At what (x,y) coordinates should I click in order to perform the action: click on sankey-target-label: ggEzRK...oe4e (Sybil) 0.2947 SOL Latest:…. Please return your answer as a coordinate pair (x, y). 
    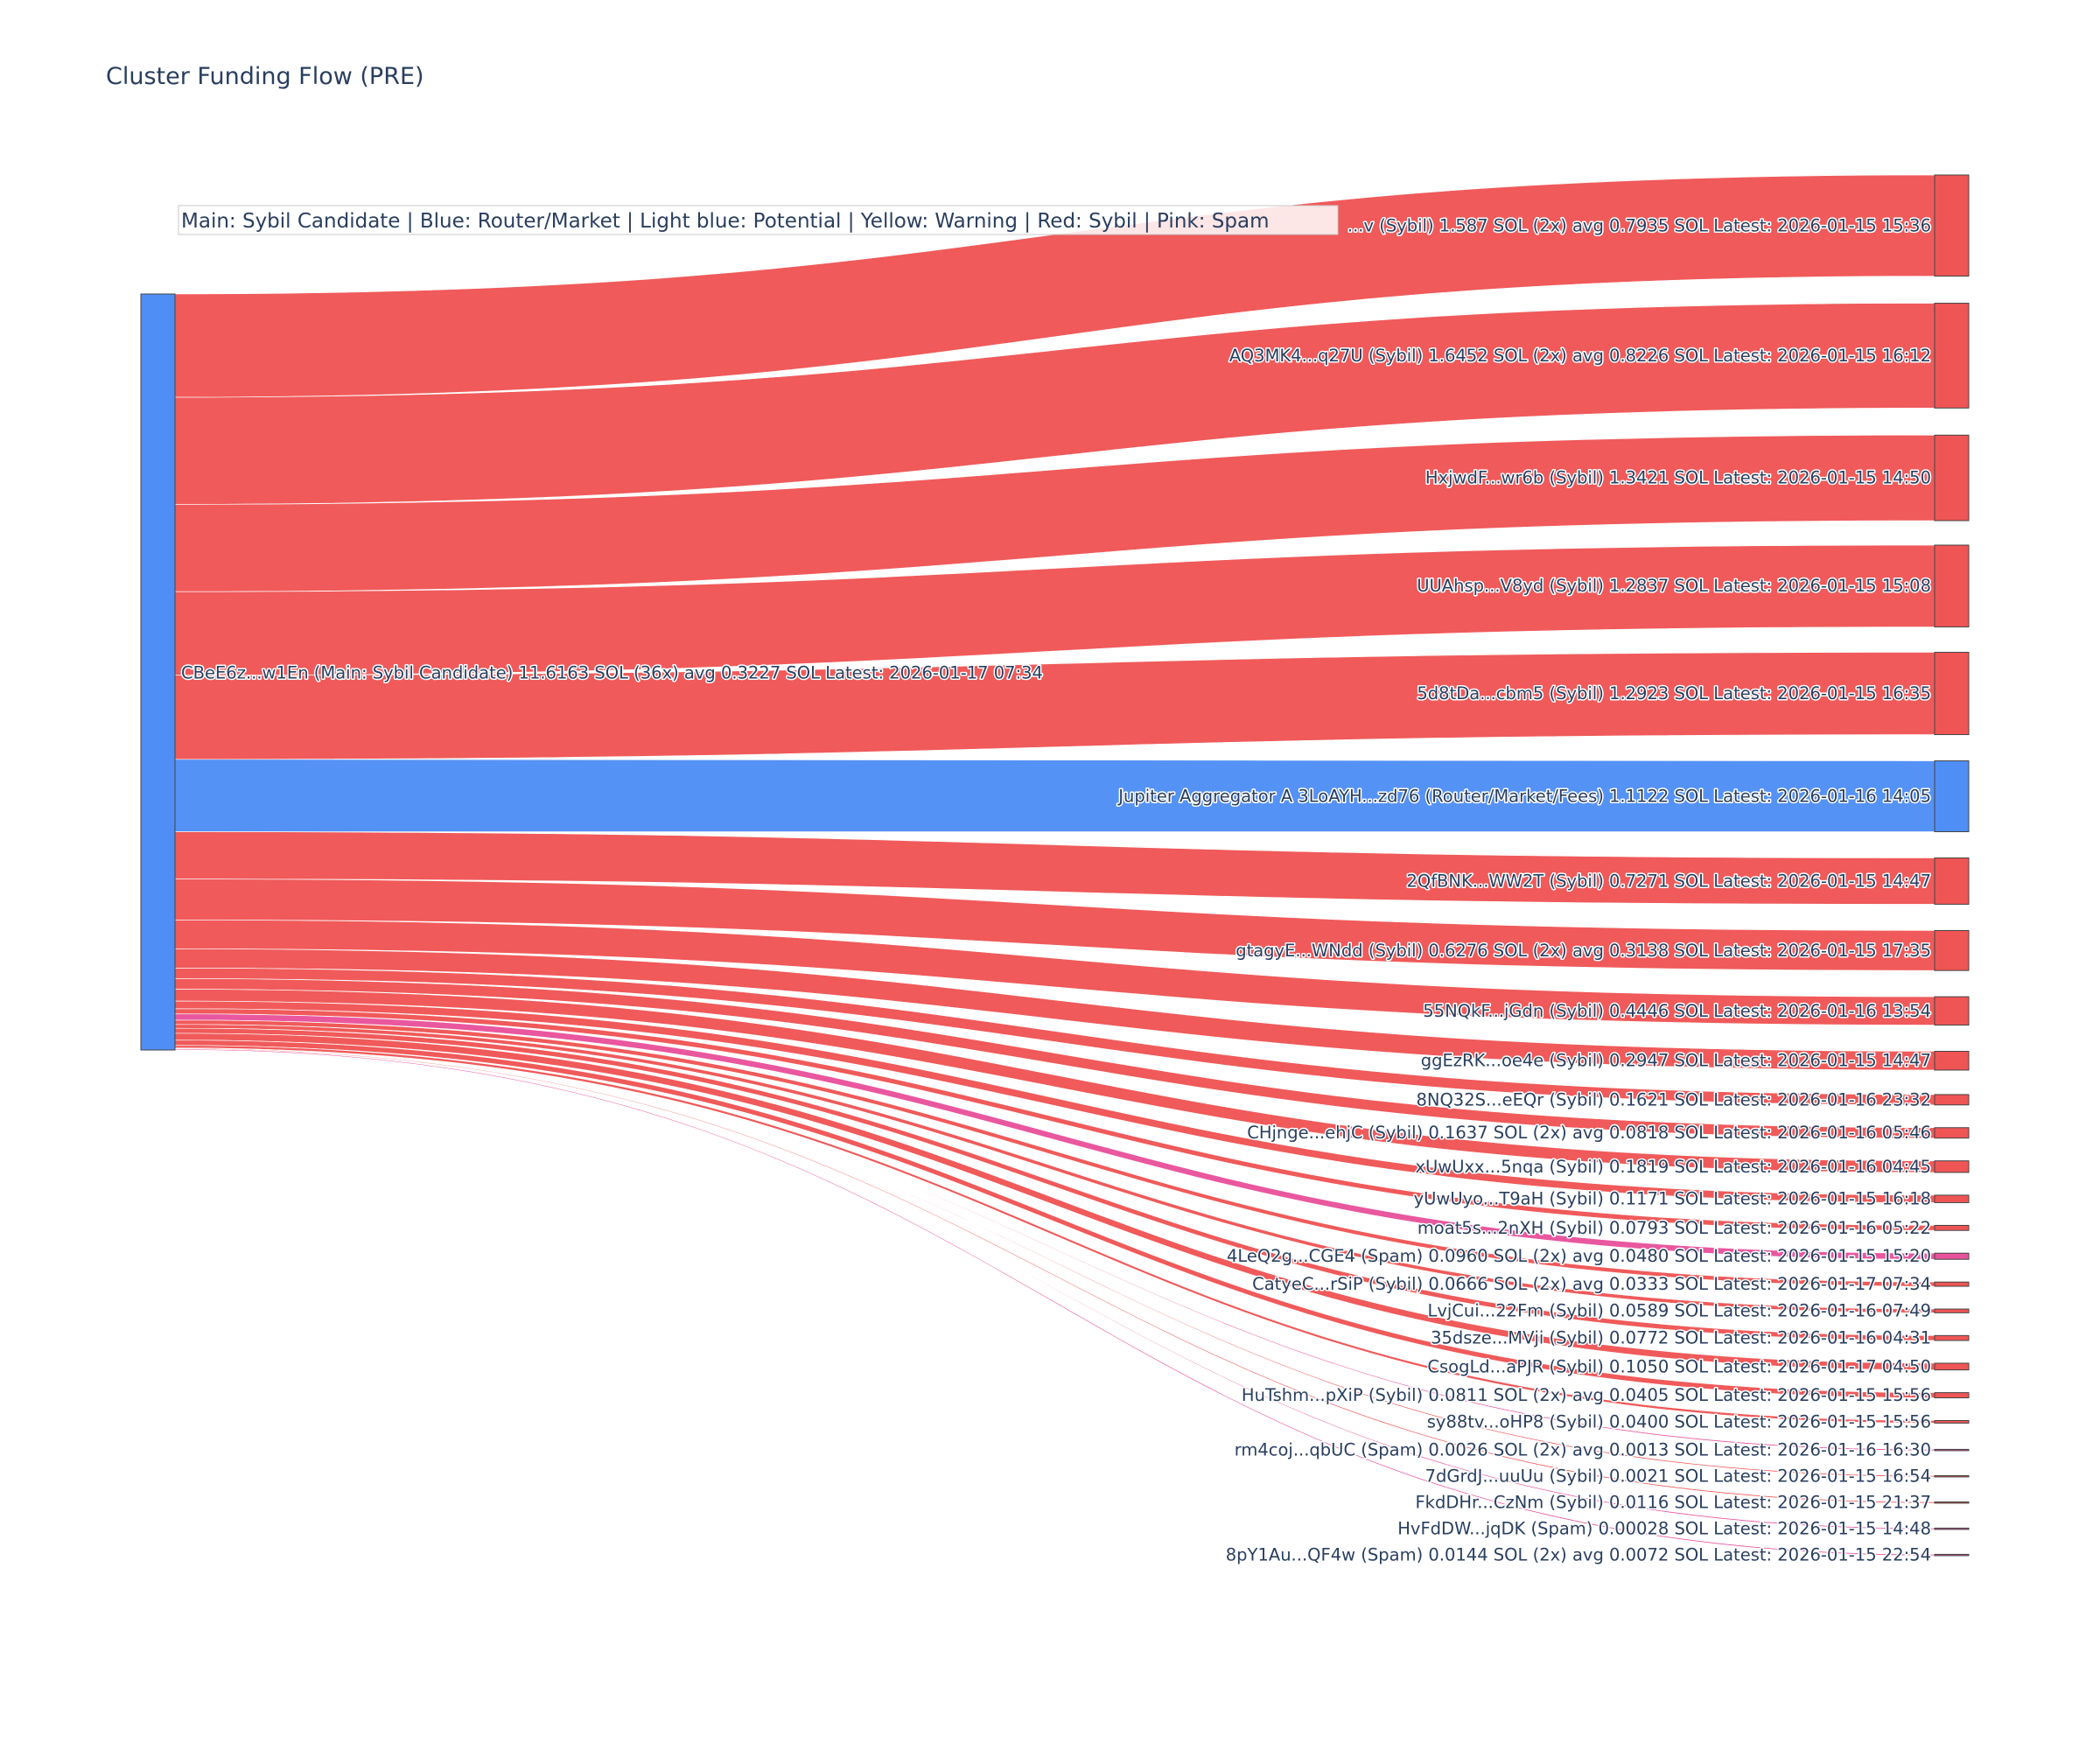
    Looking at the image, I should click on (1676, 1061).